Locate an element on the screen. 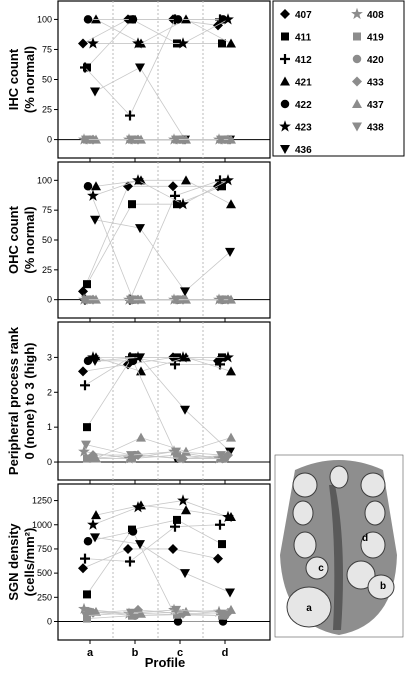 The image size is (406, 674). y-tick-label: 2 is located at coordinates (49, 392).